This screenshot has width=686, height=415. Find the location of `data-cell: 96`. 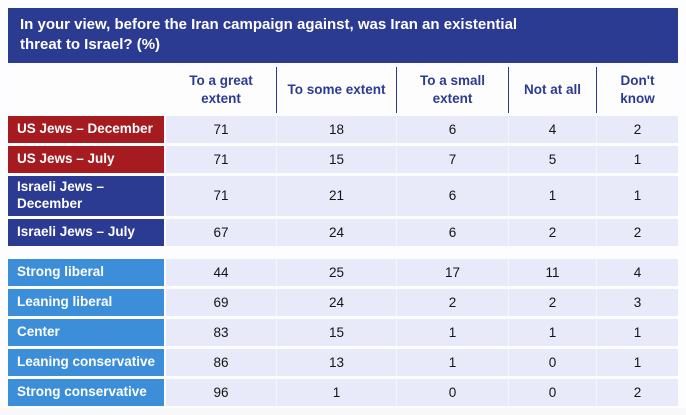

data-cell: 96 is located at coordinates (221, 392).